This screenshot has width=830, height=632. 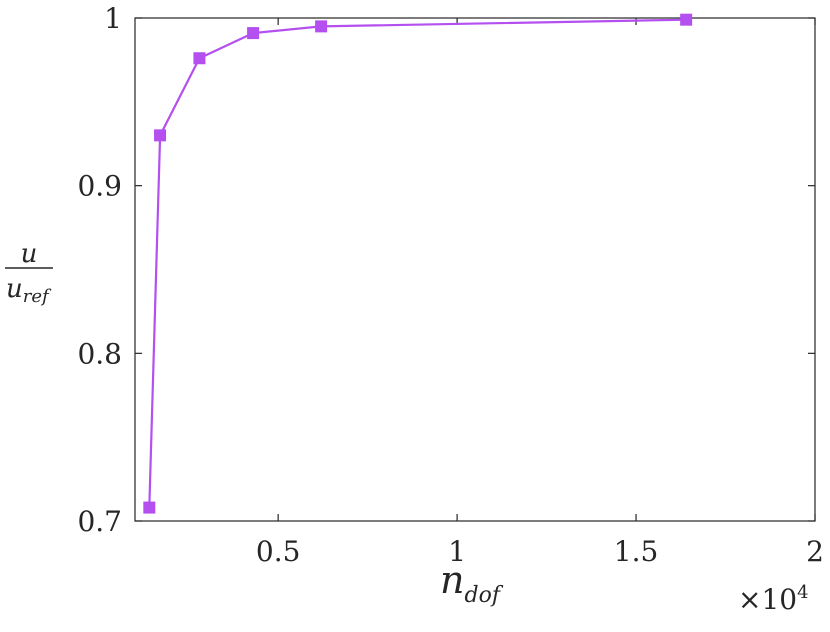 What do you see at coordinates (457, 551) in the screenshot?
I see `x-tick-label: 1` at bounding box center [457, 551].